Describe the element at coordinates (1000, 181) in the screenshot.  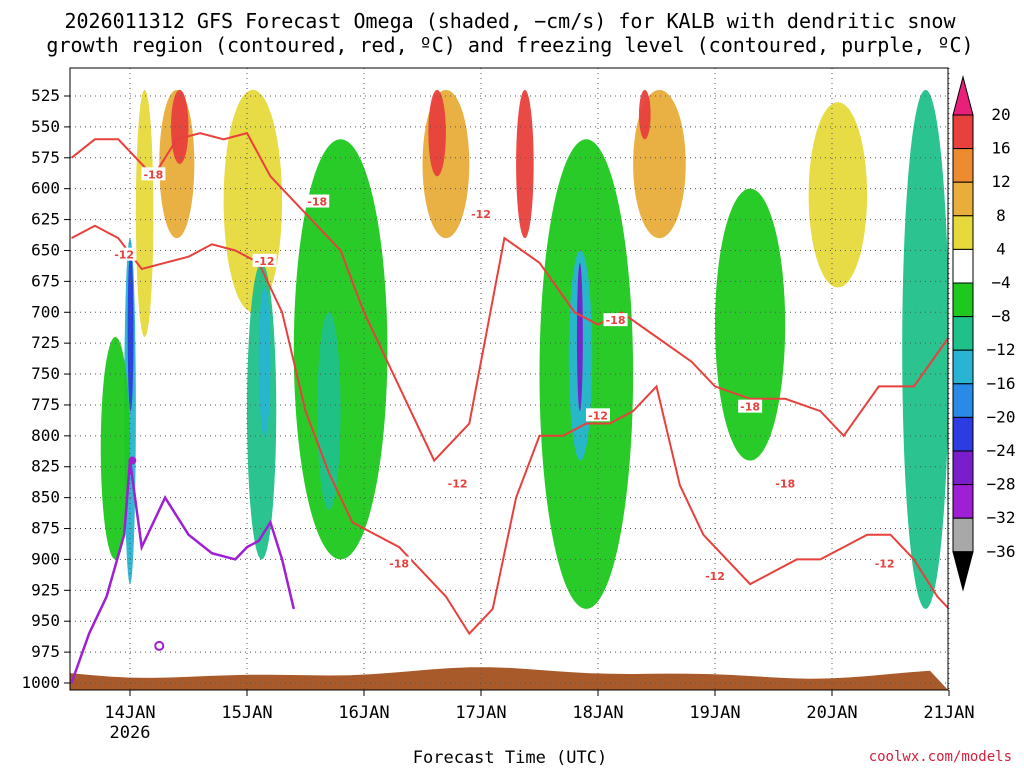
I see `colorbar-label: 12` at that location.